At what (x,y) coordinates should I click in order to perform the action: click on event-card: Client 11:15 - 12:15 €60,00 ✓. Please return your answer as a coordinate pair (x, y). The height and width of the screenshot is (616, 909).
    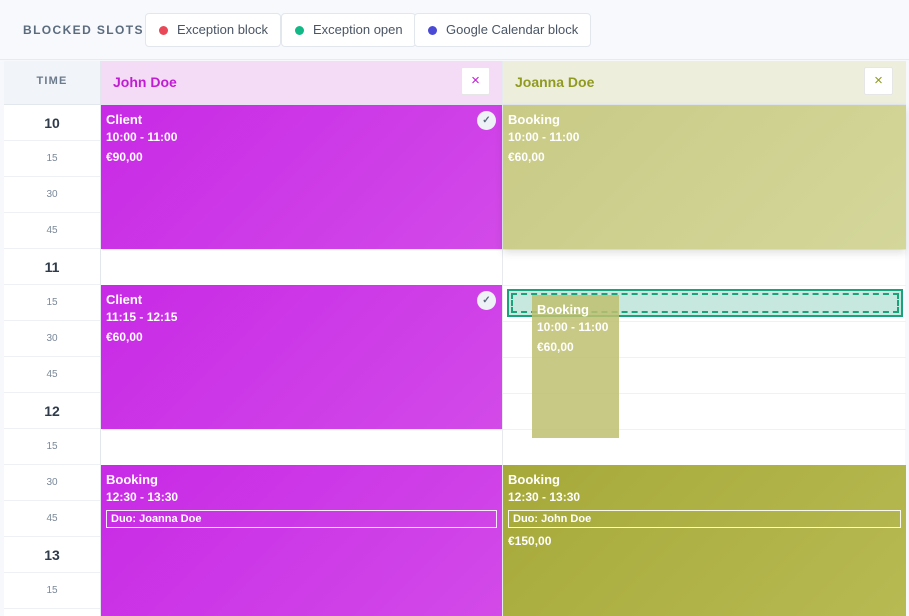
    Looking at the image, I should click on (301, 357).